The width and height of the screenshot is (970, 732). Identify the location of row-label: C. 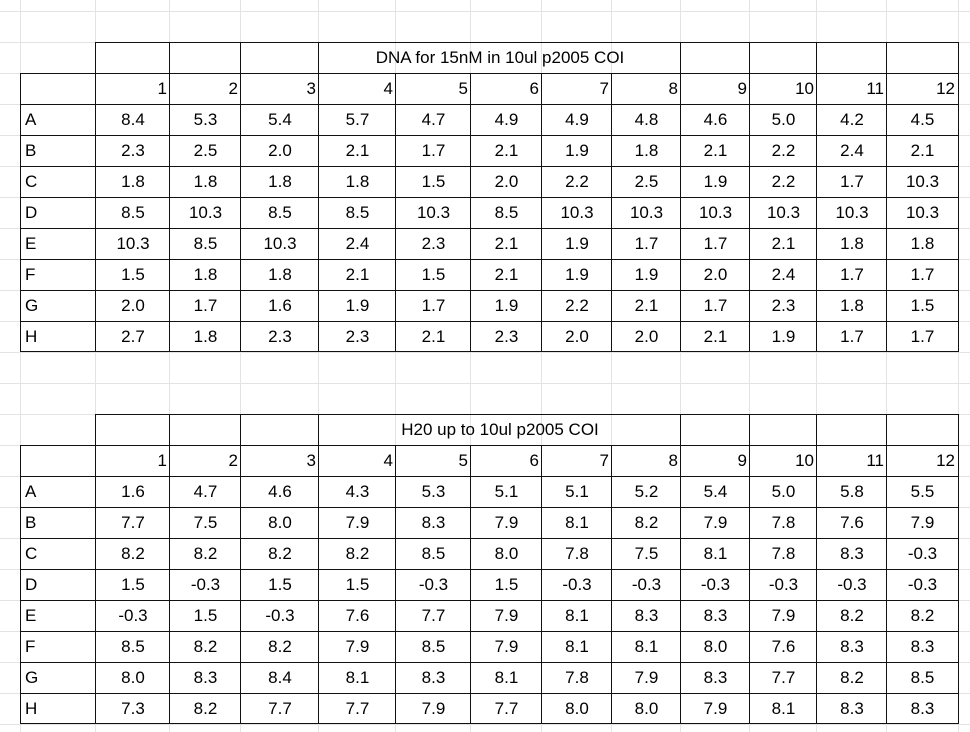
(58, 181).